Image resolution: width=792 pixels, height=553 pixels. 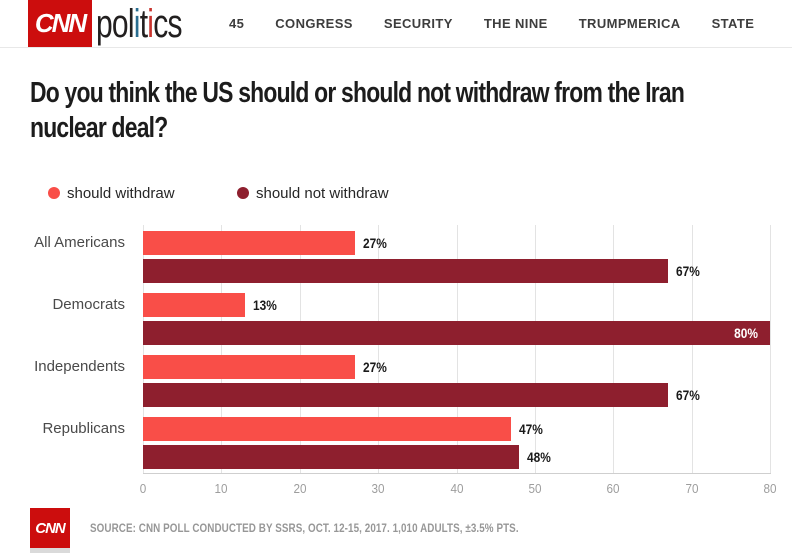 What do you see at coordinates (374, 367) in the screenshot?
I see `value-label-should-withdraw-independents: 27%` at bounding box center [374, 367].